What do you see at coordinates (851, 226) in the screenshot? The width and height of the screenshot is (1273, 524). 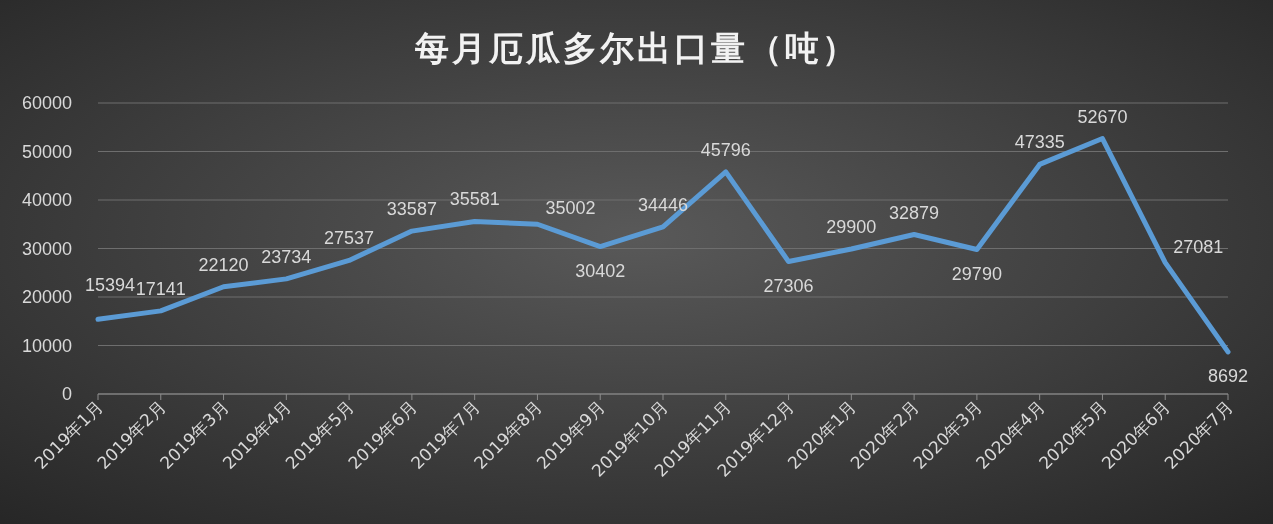 I see `data-label: 29900` at bounding box center [851, 226].